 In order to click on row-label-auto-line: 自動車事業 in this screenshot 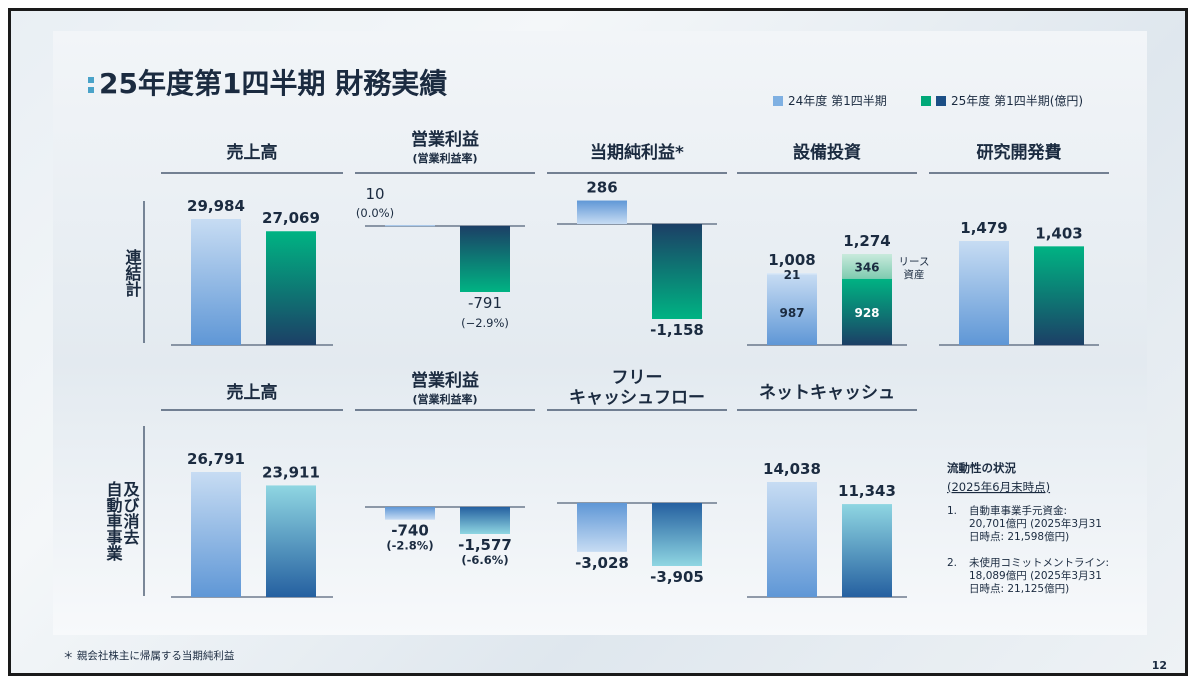, I will do `click(114, 521)`.